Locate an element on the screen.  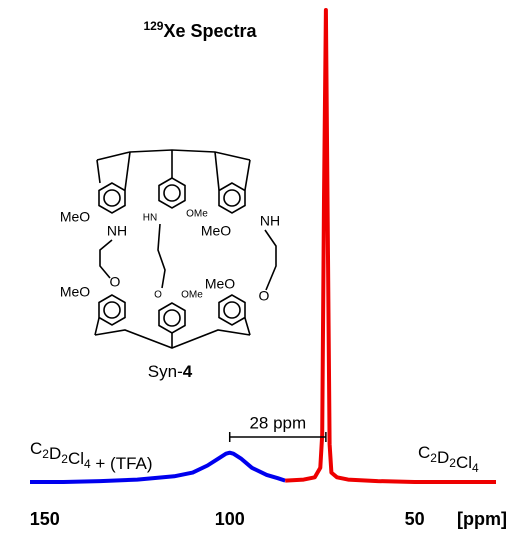
x-tick-label: 150 is located at coordinates (45, 519).